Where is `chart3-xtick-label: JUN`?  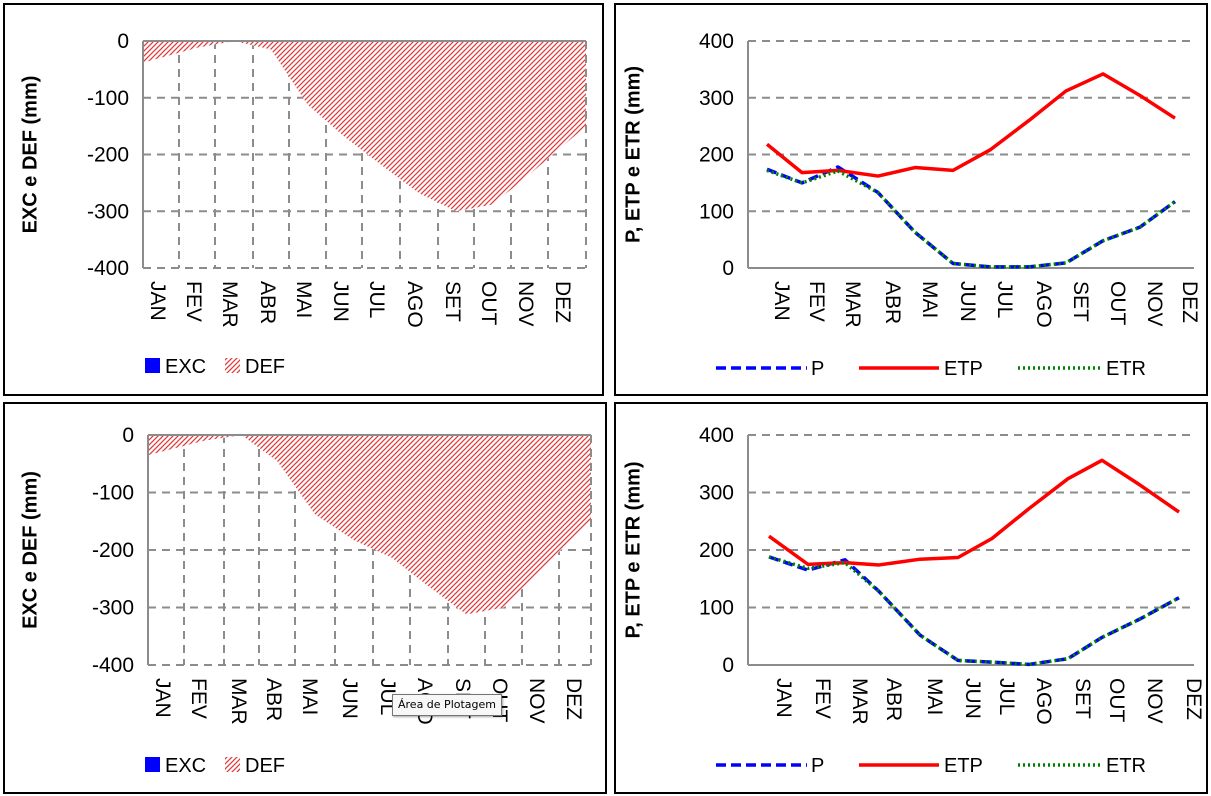
chart3-xtick-label: JUN is located at coordinates (972, 698).